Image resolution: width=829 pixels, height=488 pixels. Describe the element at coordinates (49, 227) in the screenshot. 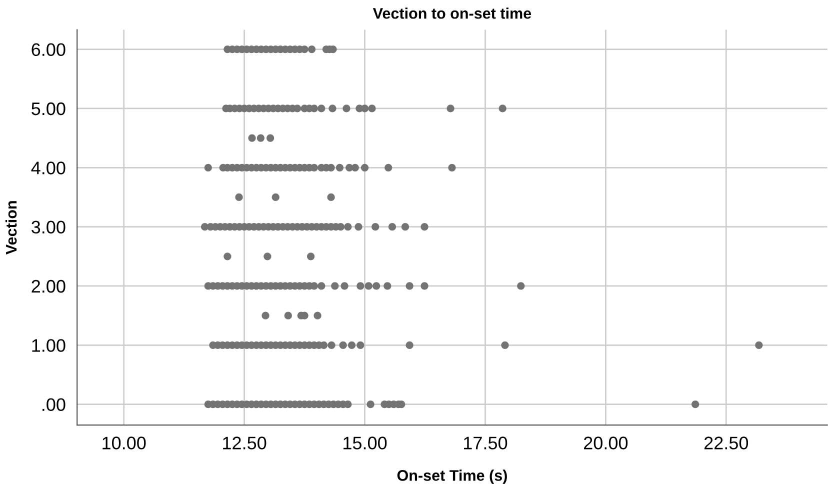

I see `y-tick-label: 3.00` at that location.